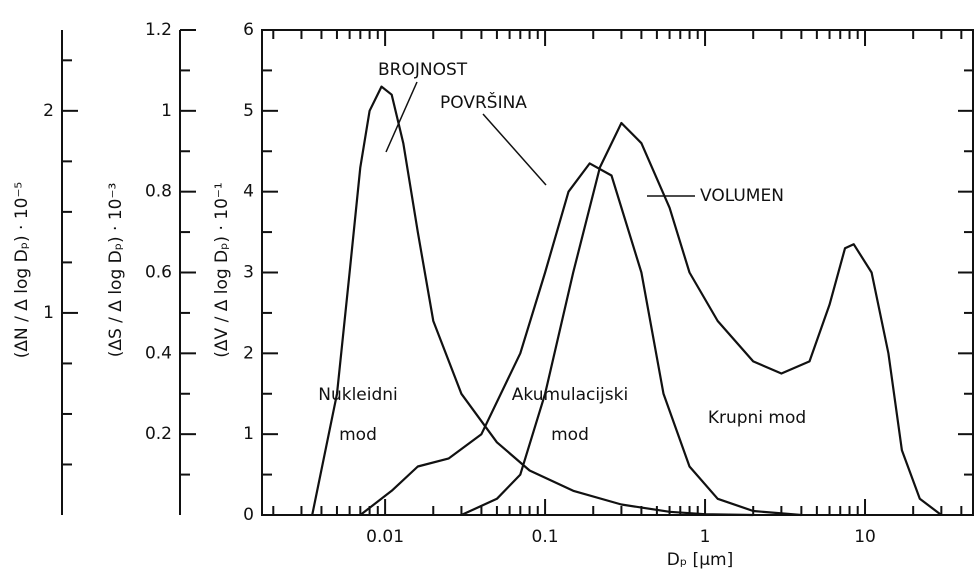 Image resolution: width=974 pixels, height=578 pixels. What do you see at coordinates (705, 537) in the screenshot?
I see `x-tick-label: 1` at bounding box center [705, 537].